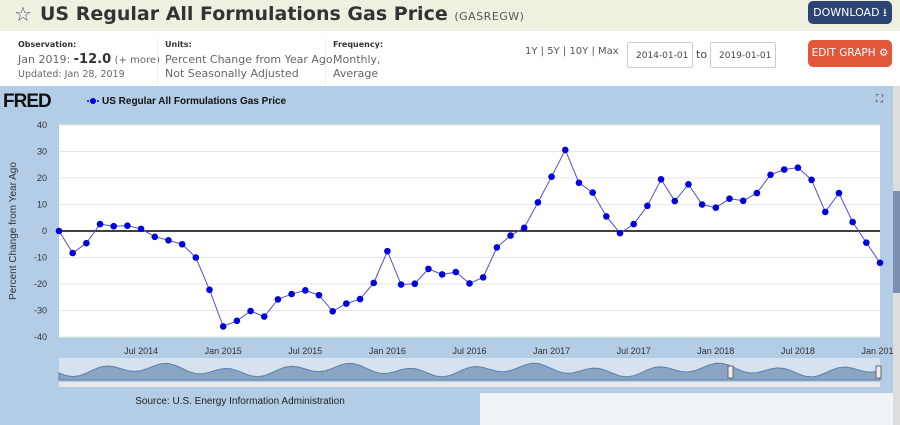 The height and width of the screenshot is (425, 900). What do you see at coordinates (896, 242) in the screenshot?
I see `scrollbar-thumb` at bounding box center [896, 242].